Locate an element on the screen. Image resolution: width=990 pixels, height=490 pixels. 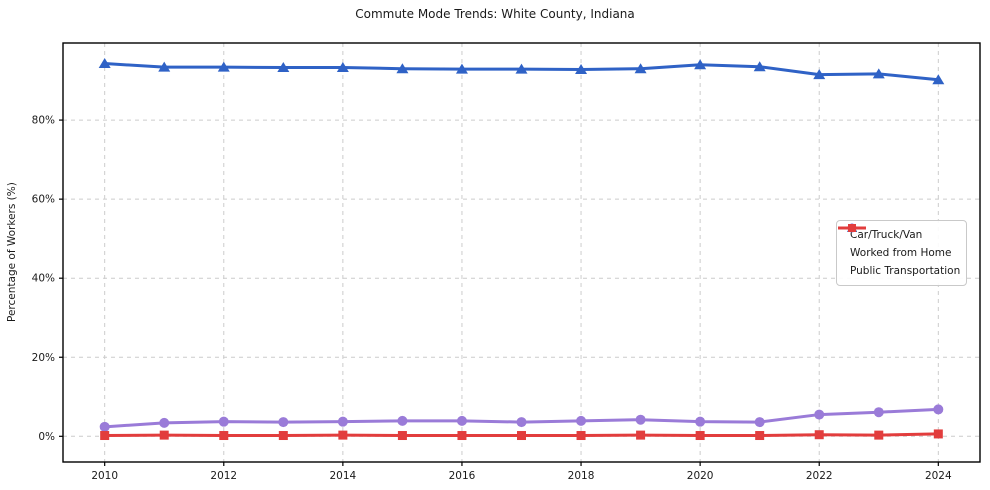
marker-public-transportation-2013 is located at coordinates (283, 436).